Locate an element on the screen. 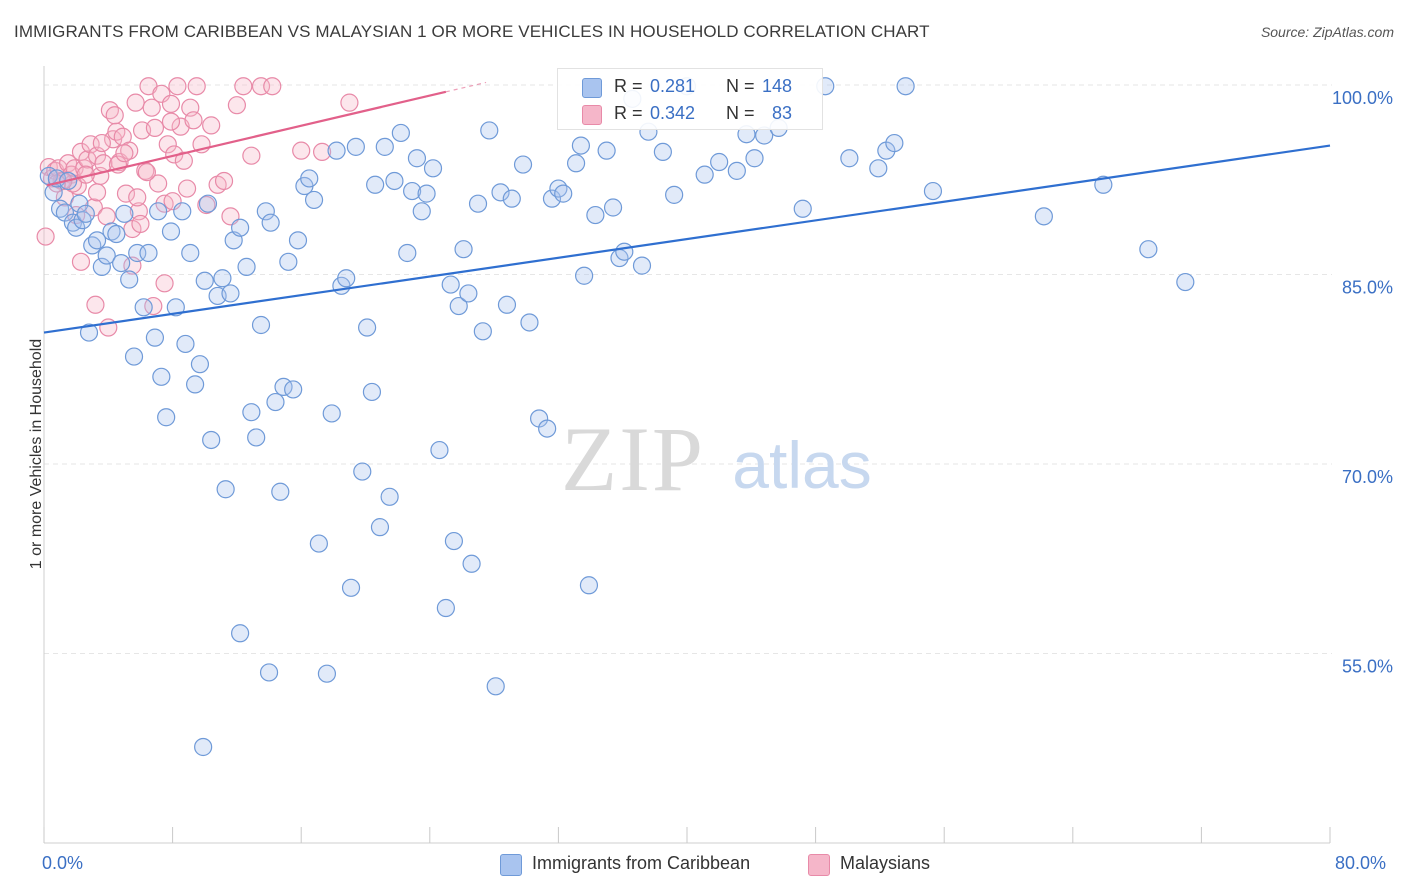 Image resolution: width=1406 pixels, height=892 pixels. r-label: R = is located at coordinates (628, 86).